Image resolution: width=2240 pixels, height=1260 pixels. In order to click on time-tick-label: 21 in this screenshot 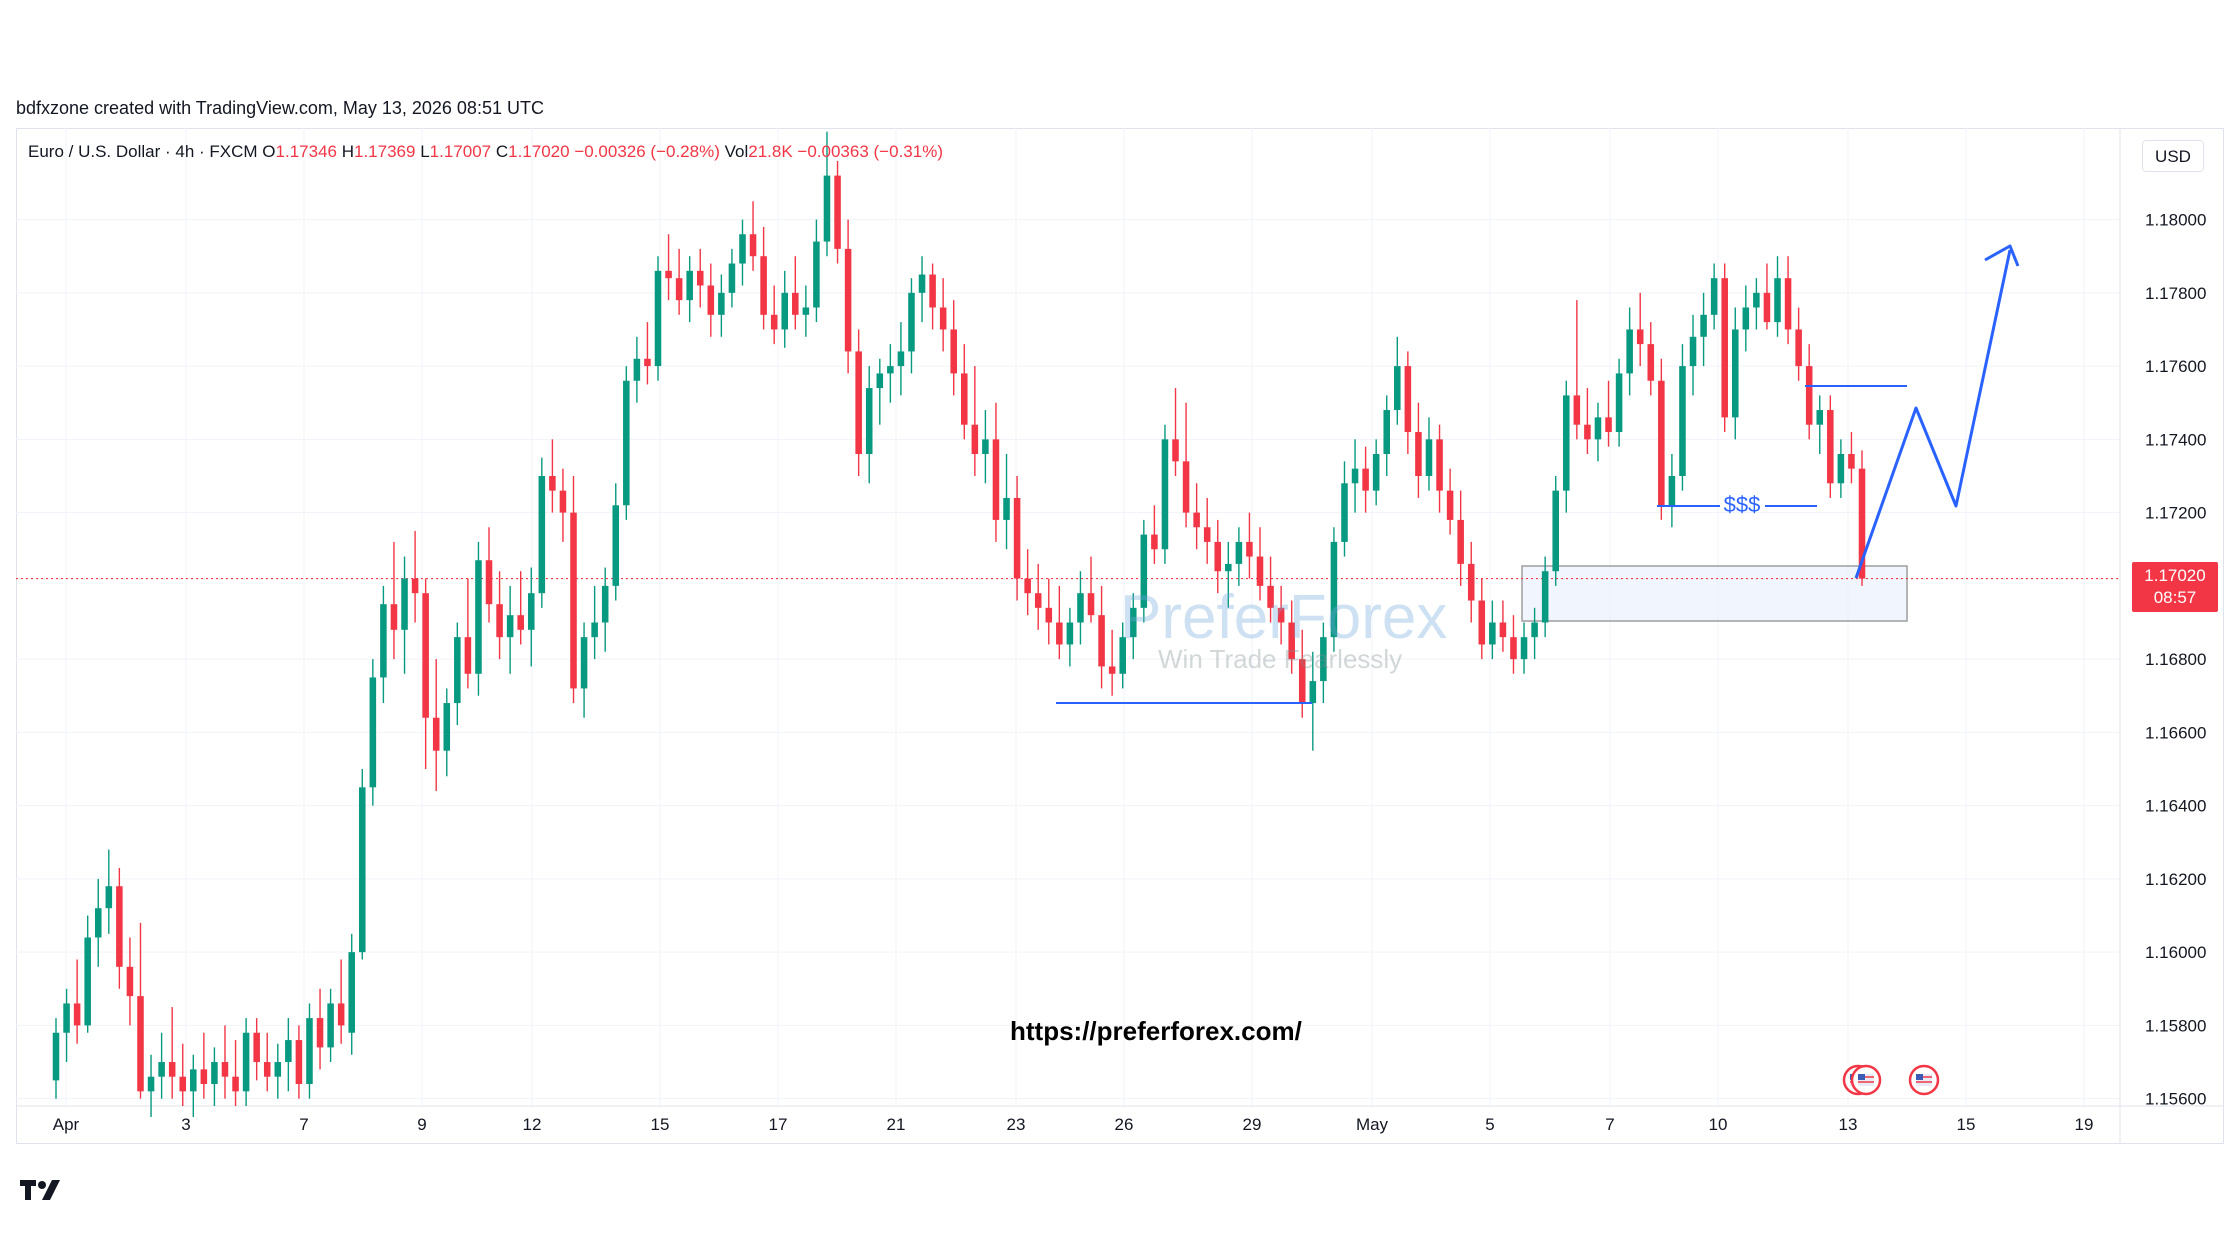, I will do `click(896, 1124)`.